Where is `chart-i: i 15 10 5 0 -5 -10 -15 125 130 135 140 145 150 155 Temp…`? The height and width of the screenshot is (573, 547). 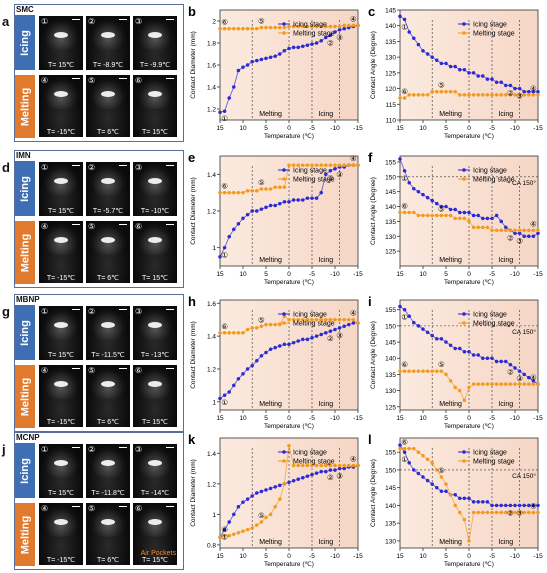 chart-i: i 15 10 5 0 -5 -10 -15 125 130 135 140 145 150 155 Temp… is located at coordinates (455, 362).